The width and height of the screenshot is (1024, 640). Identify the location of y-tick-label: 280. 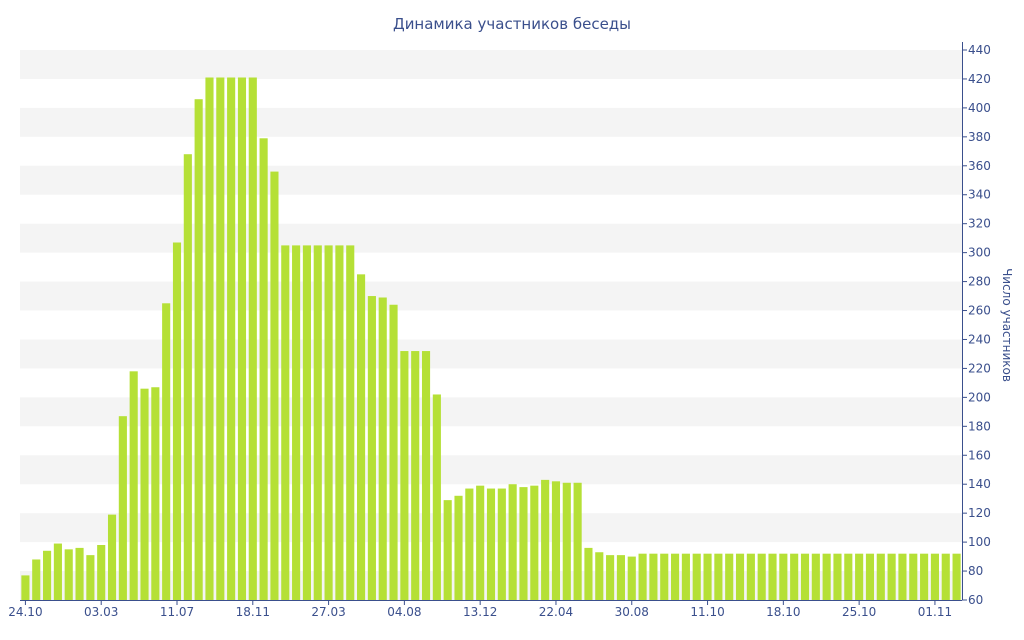
(979, 282).